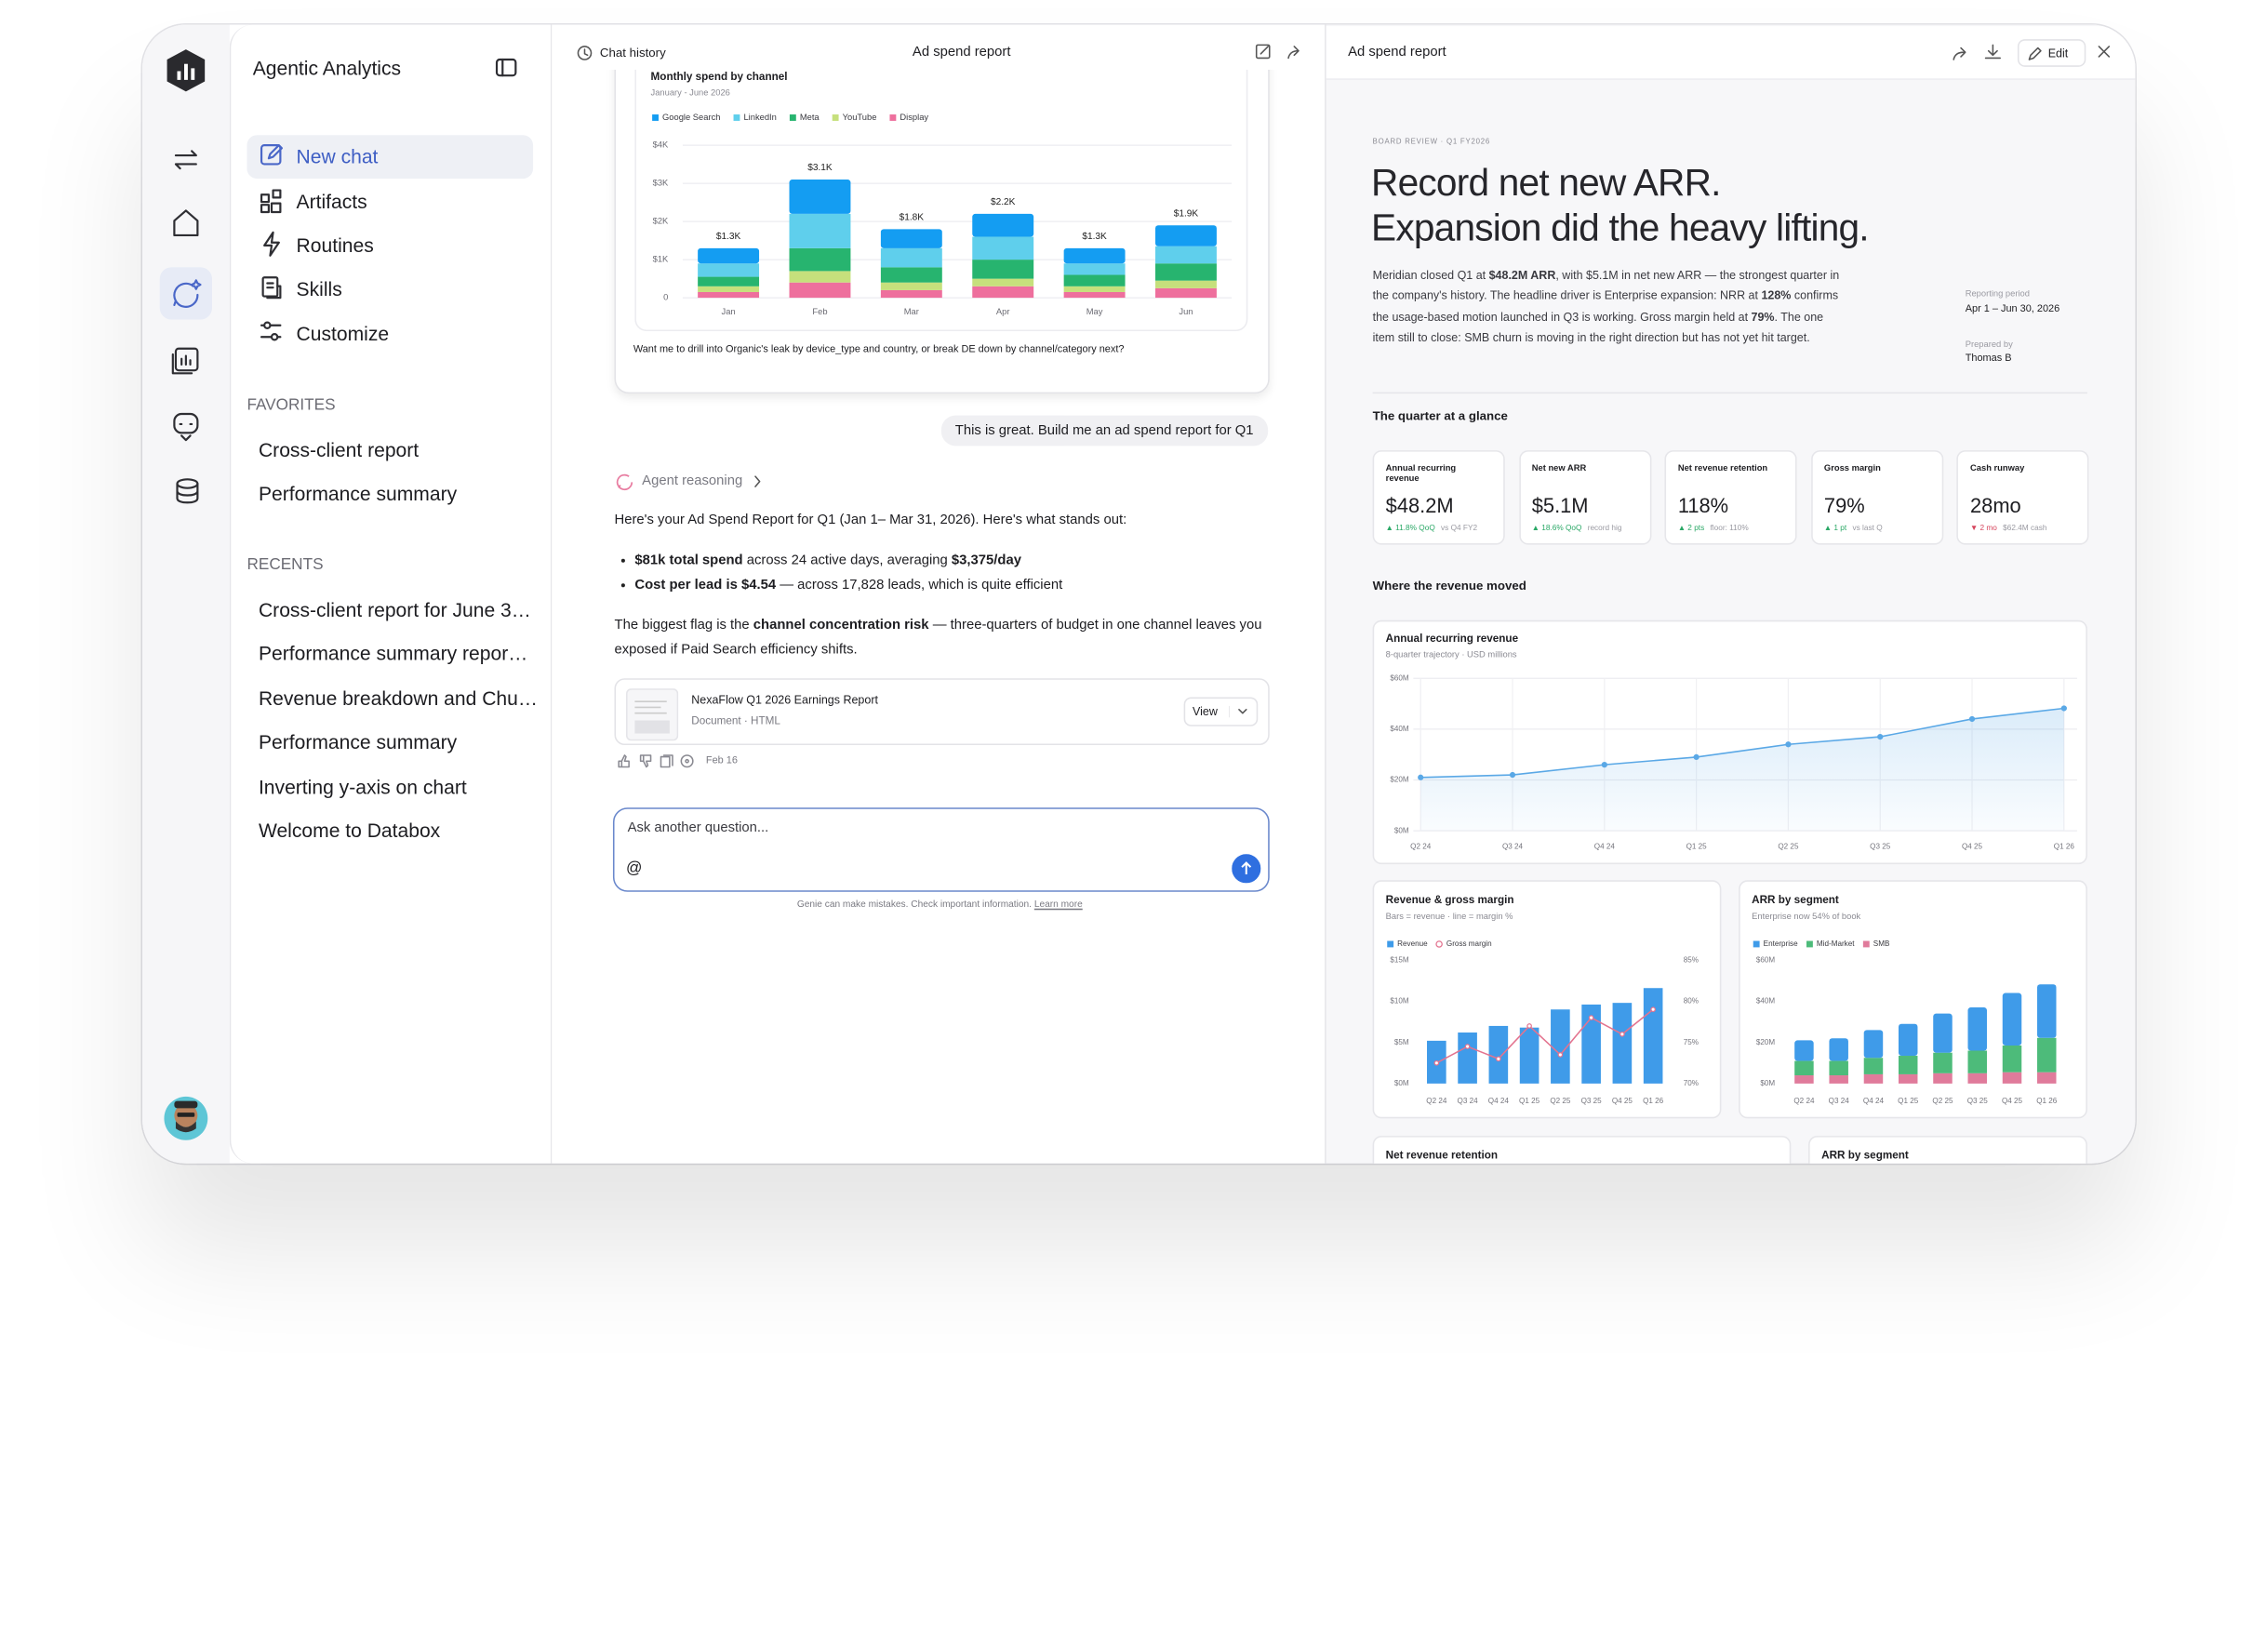 This screenshot has height=1652, width=2266. I want to click on attachment-thumb, so click(653, 714).